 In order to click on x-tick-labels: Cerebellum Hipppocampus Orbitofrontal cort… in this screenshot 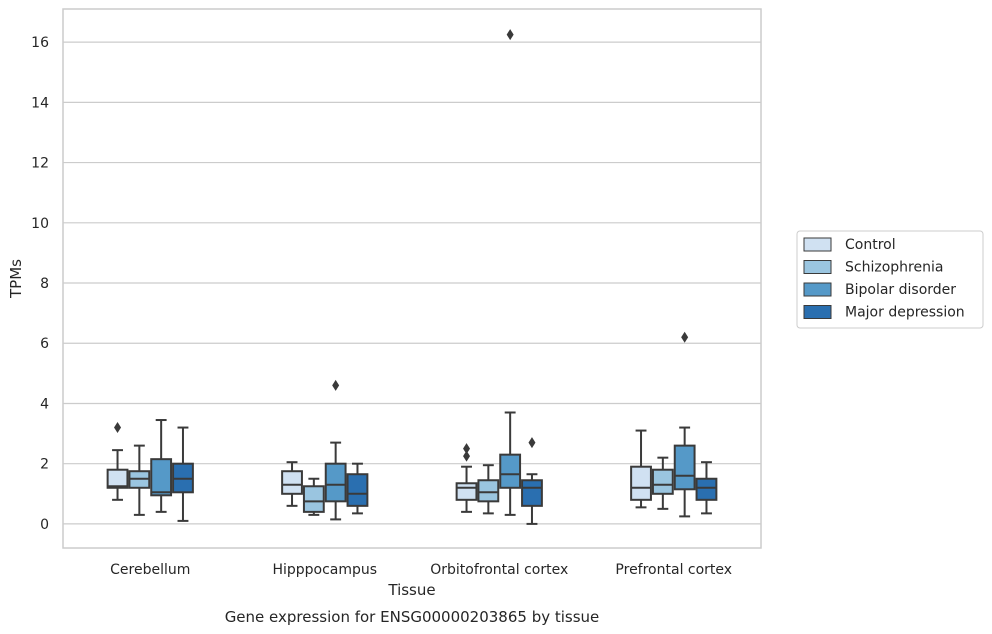, I will do `click(421, 570)`.